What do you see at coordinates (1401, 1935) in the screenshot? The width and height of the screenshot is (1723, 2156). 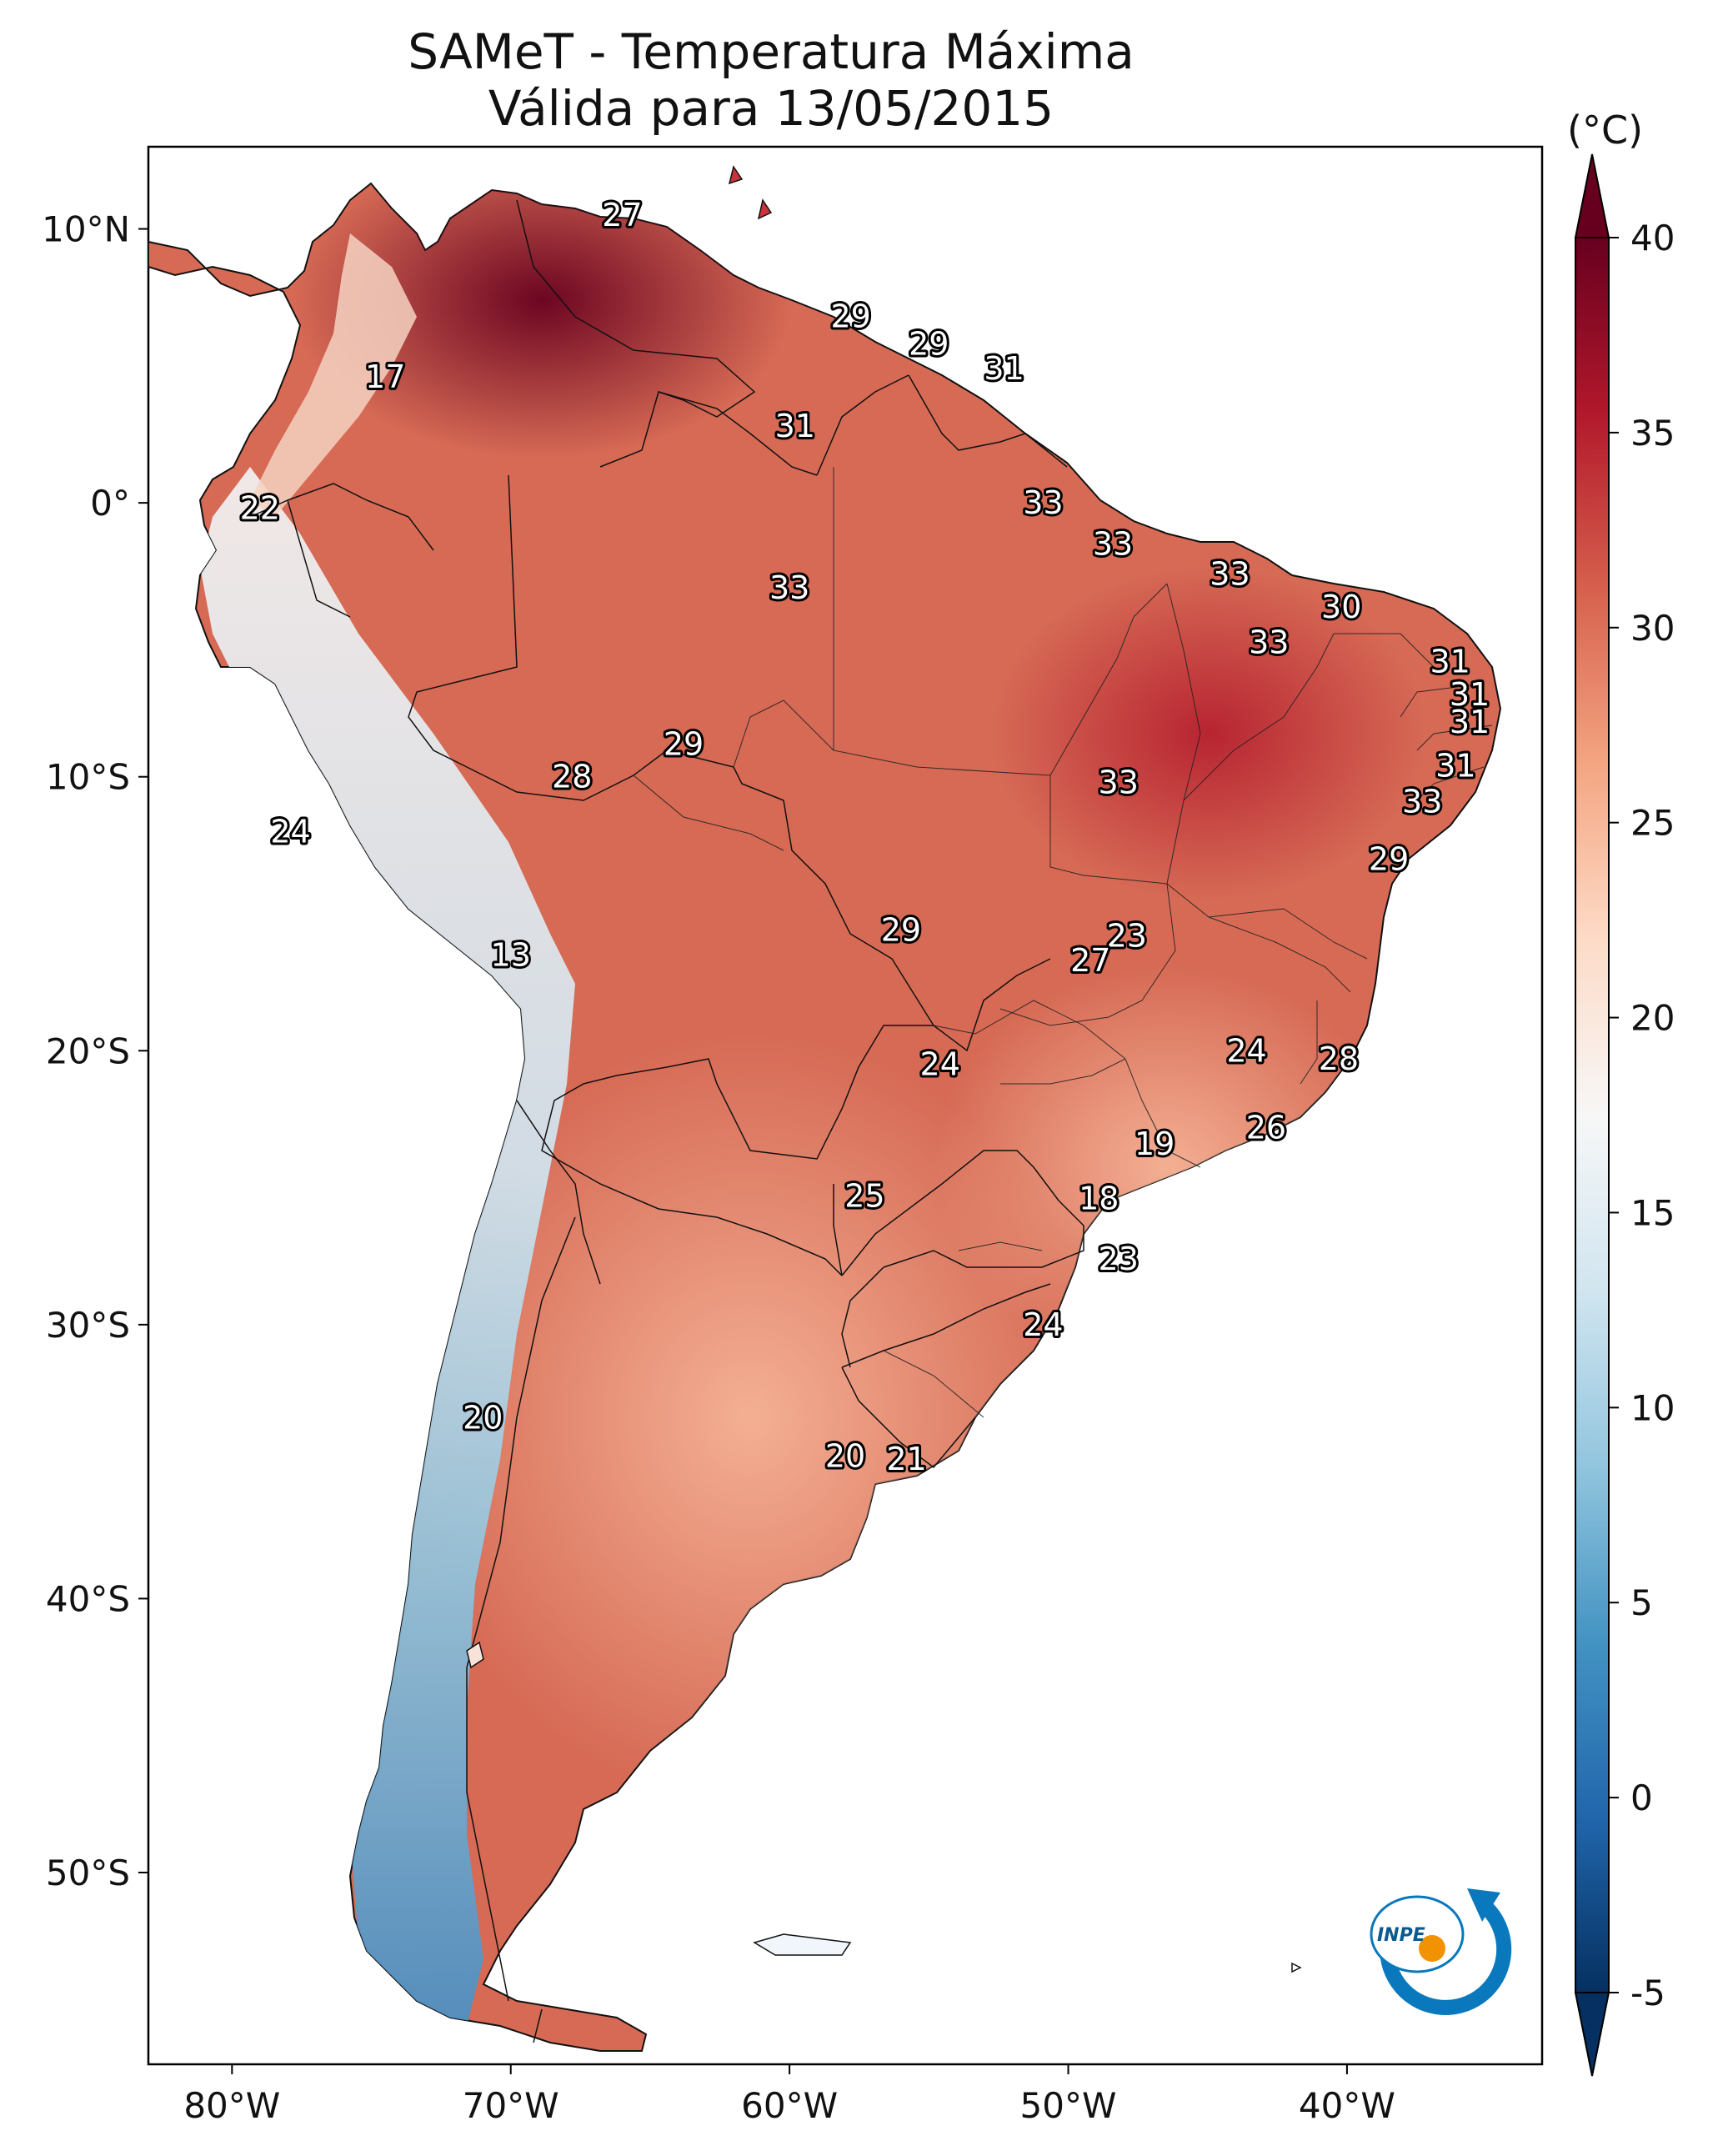 I see `logo-text: INPE` at bounding box center [1401, 1935].